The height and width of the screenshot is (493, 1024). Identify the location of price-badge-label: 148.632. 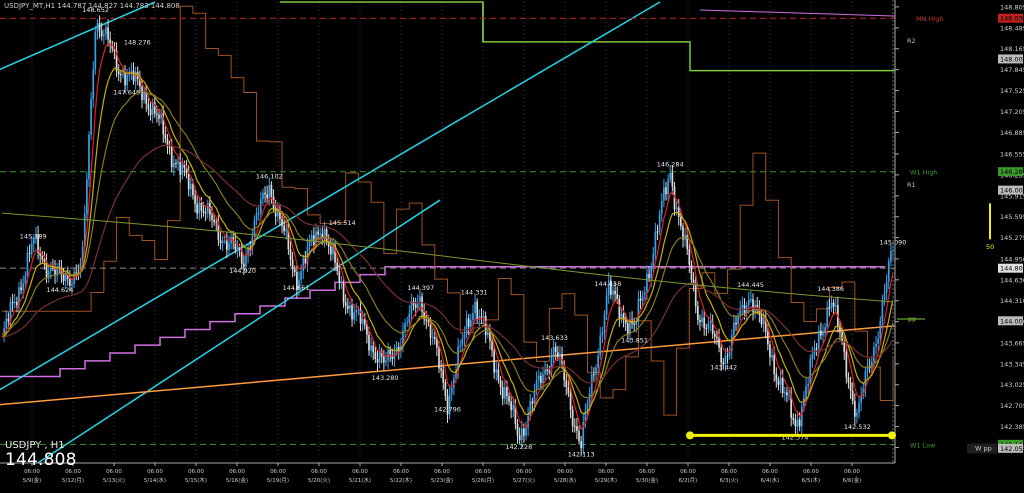
(1012, 19).